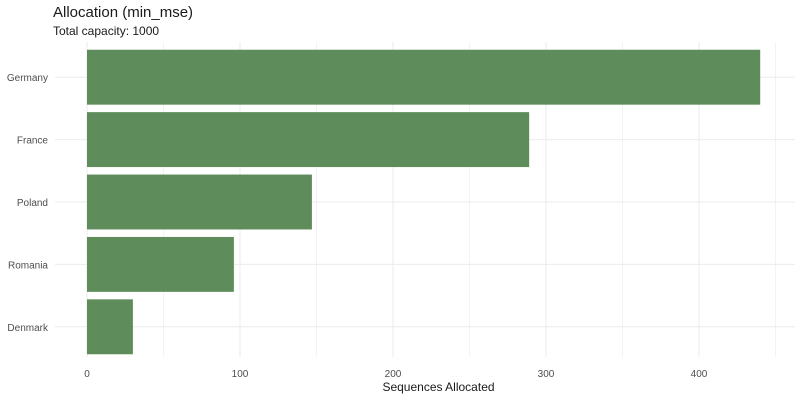 This screenshot has height=400, width=800. I want to click on bar-poland, so click(199, 202).